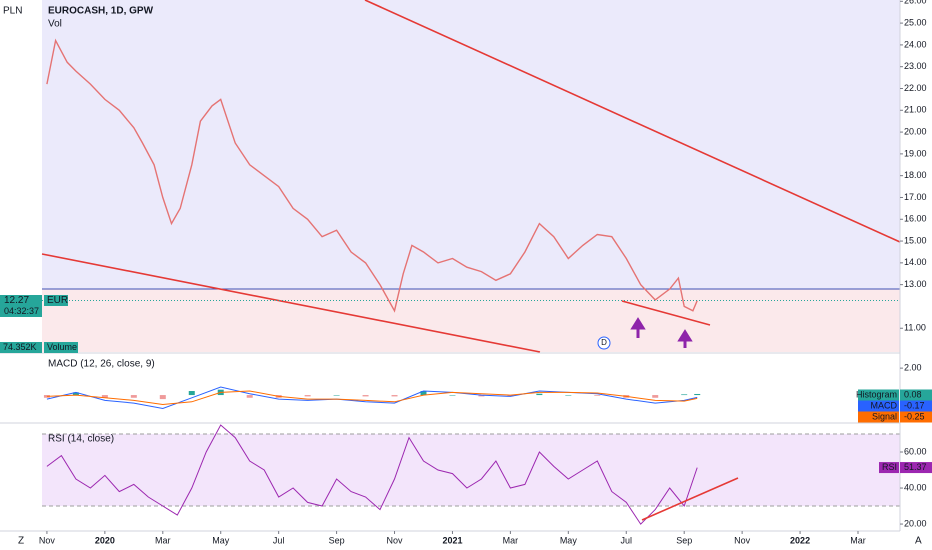 The height and width of the screenshot is (550, 932). Describe the element at coordinates (81, 439) in the screenshot. I see `pane-title: RSI (14, close)` at that location.